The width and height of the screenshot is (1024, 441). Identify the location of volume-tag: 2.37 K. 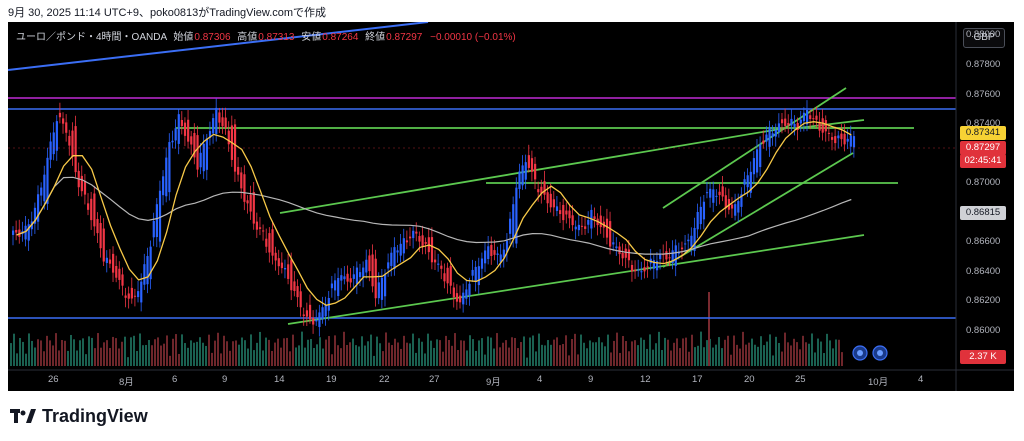
(983, 357).